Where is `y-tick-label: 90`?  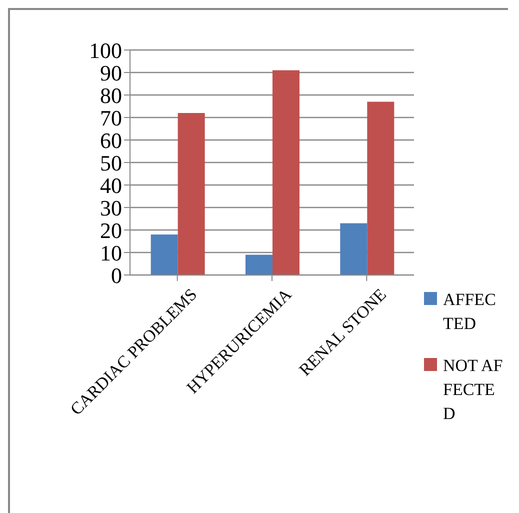
y-tick-label: 90 is located at coordinates (111, 73).